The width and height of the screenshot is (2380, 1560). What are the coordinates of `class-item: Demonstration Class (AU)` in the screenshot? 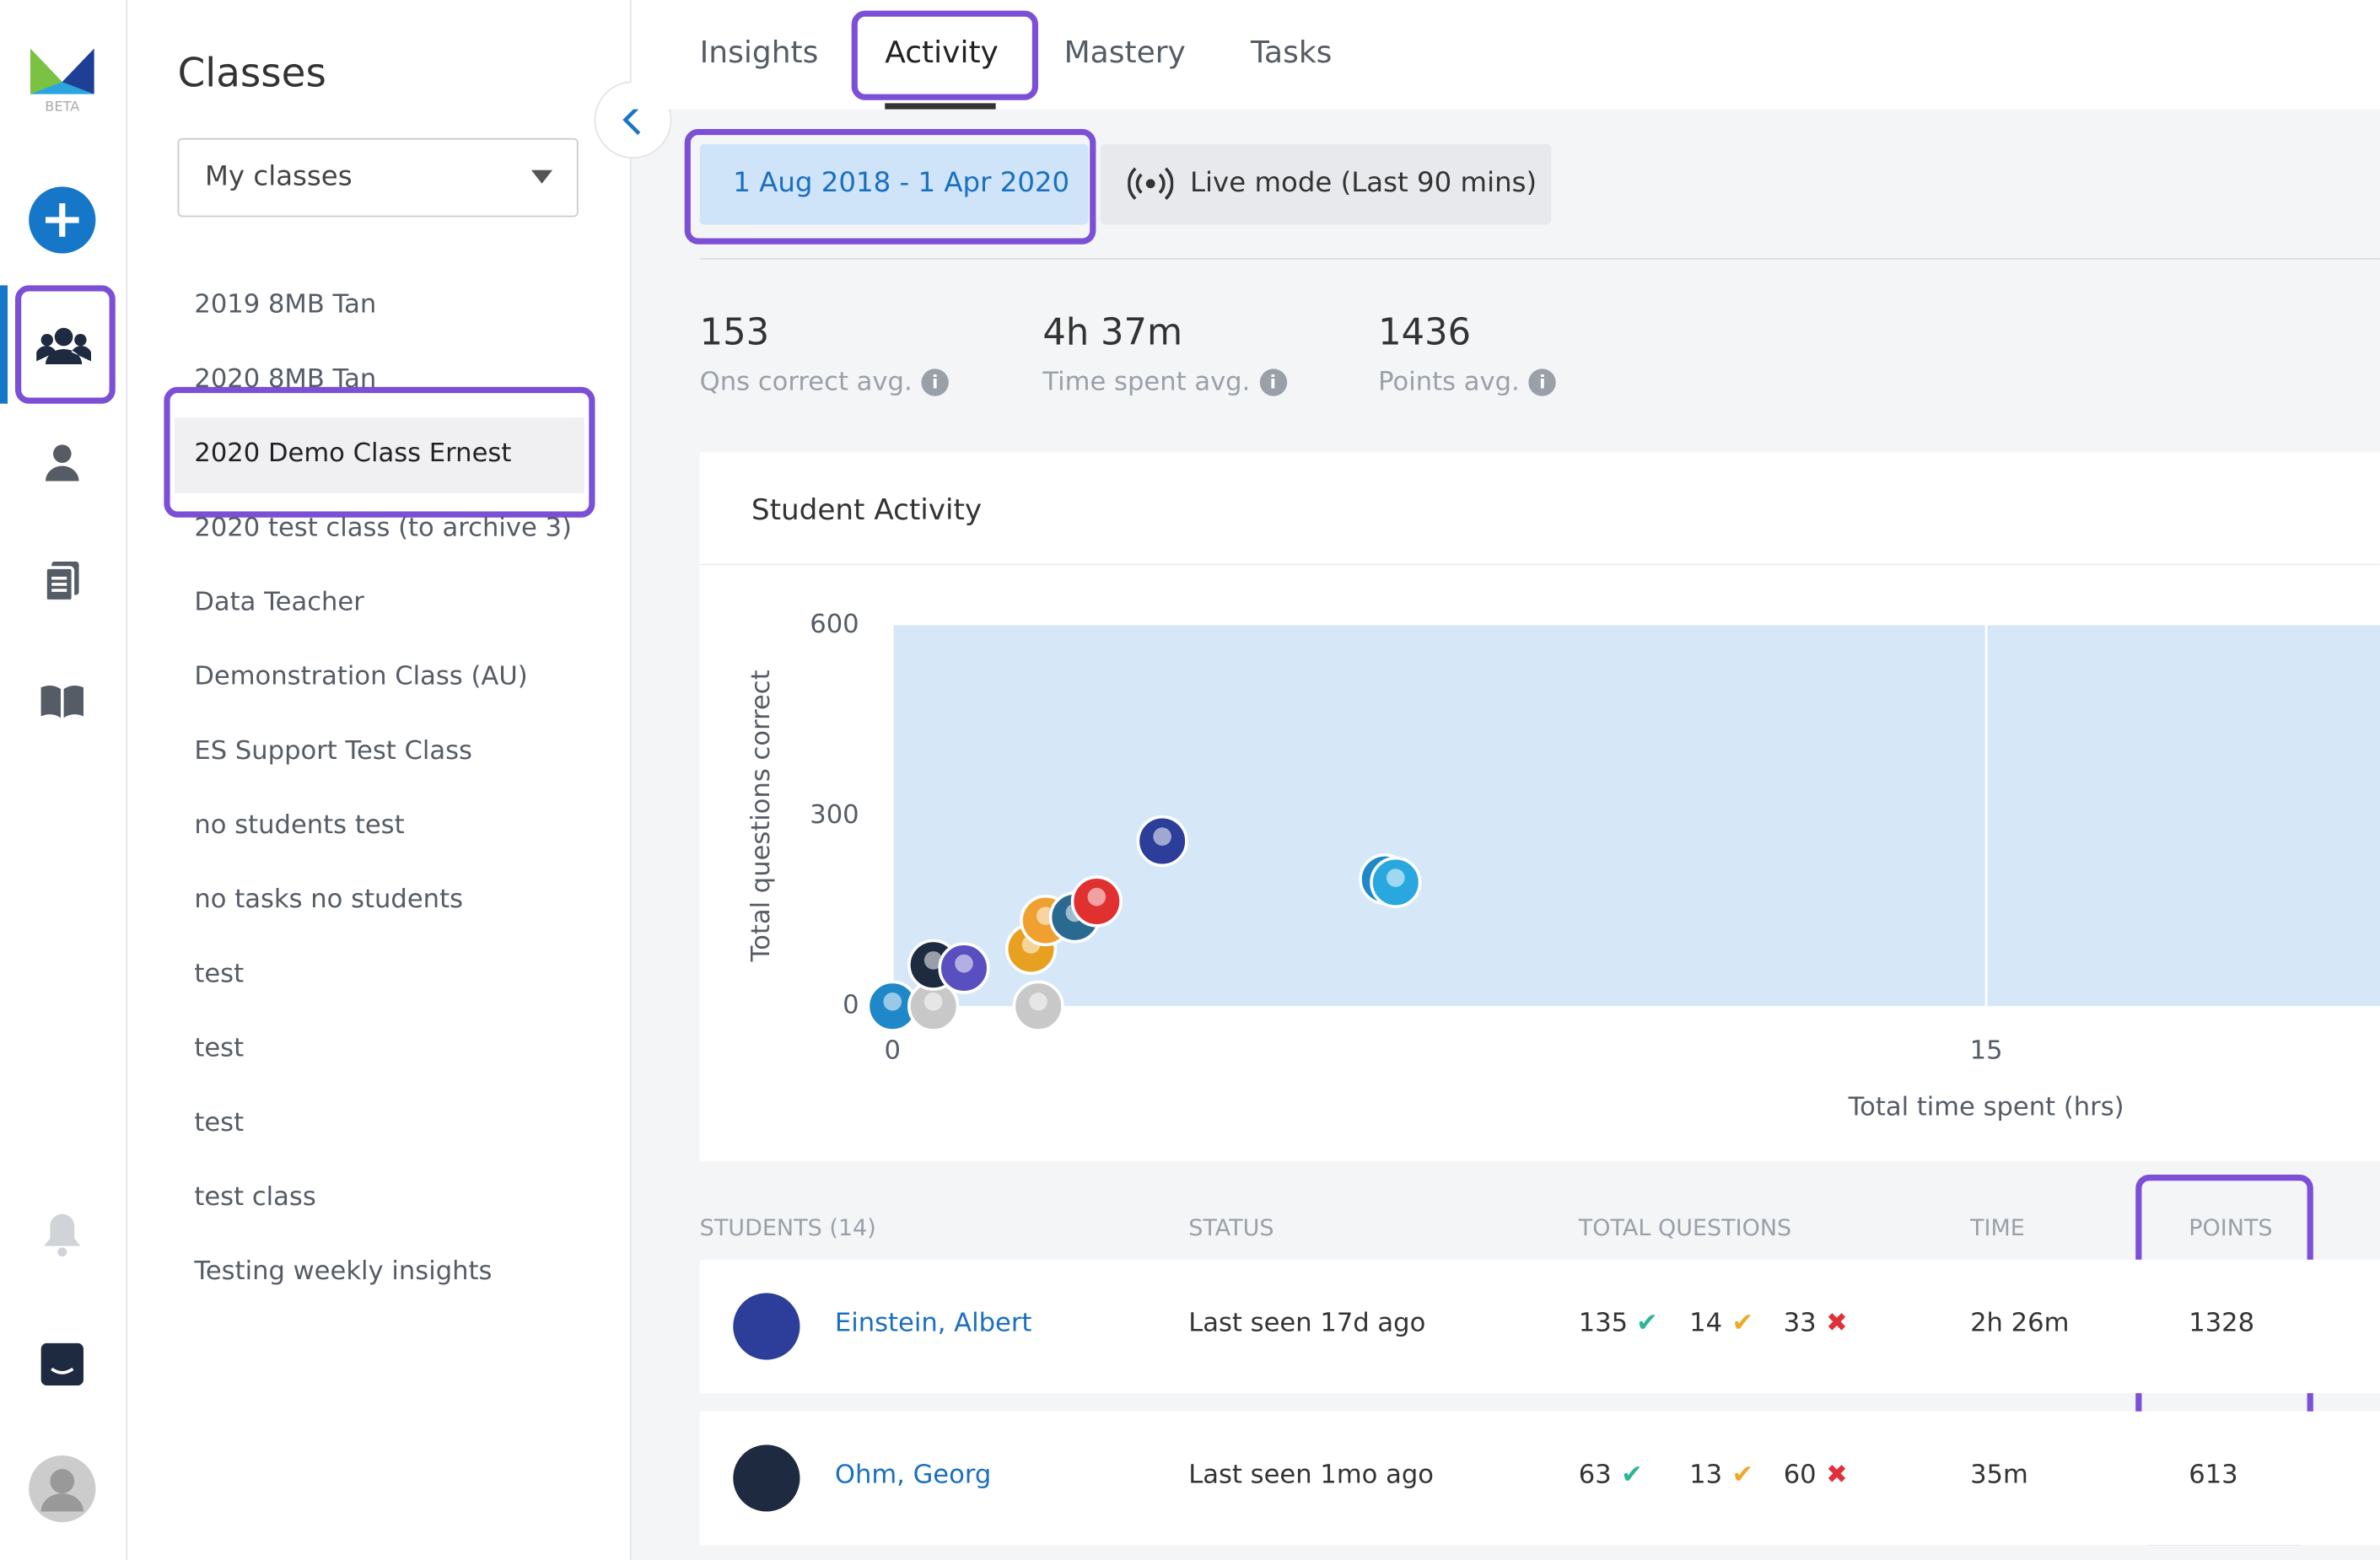 It's located at (361, 676).